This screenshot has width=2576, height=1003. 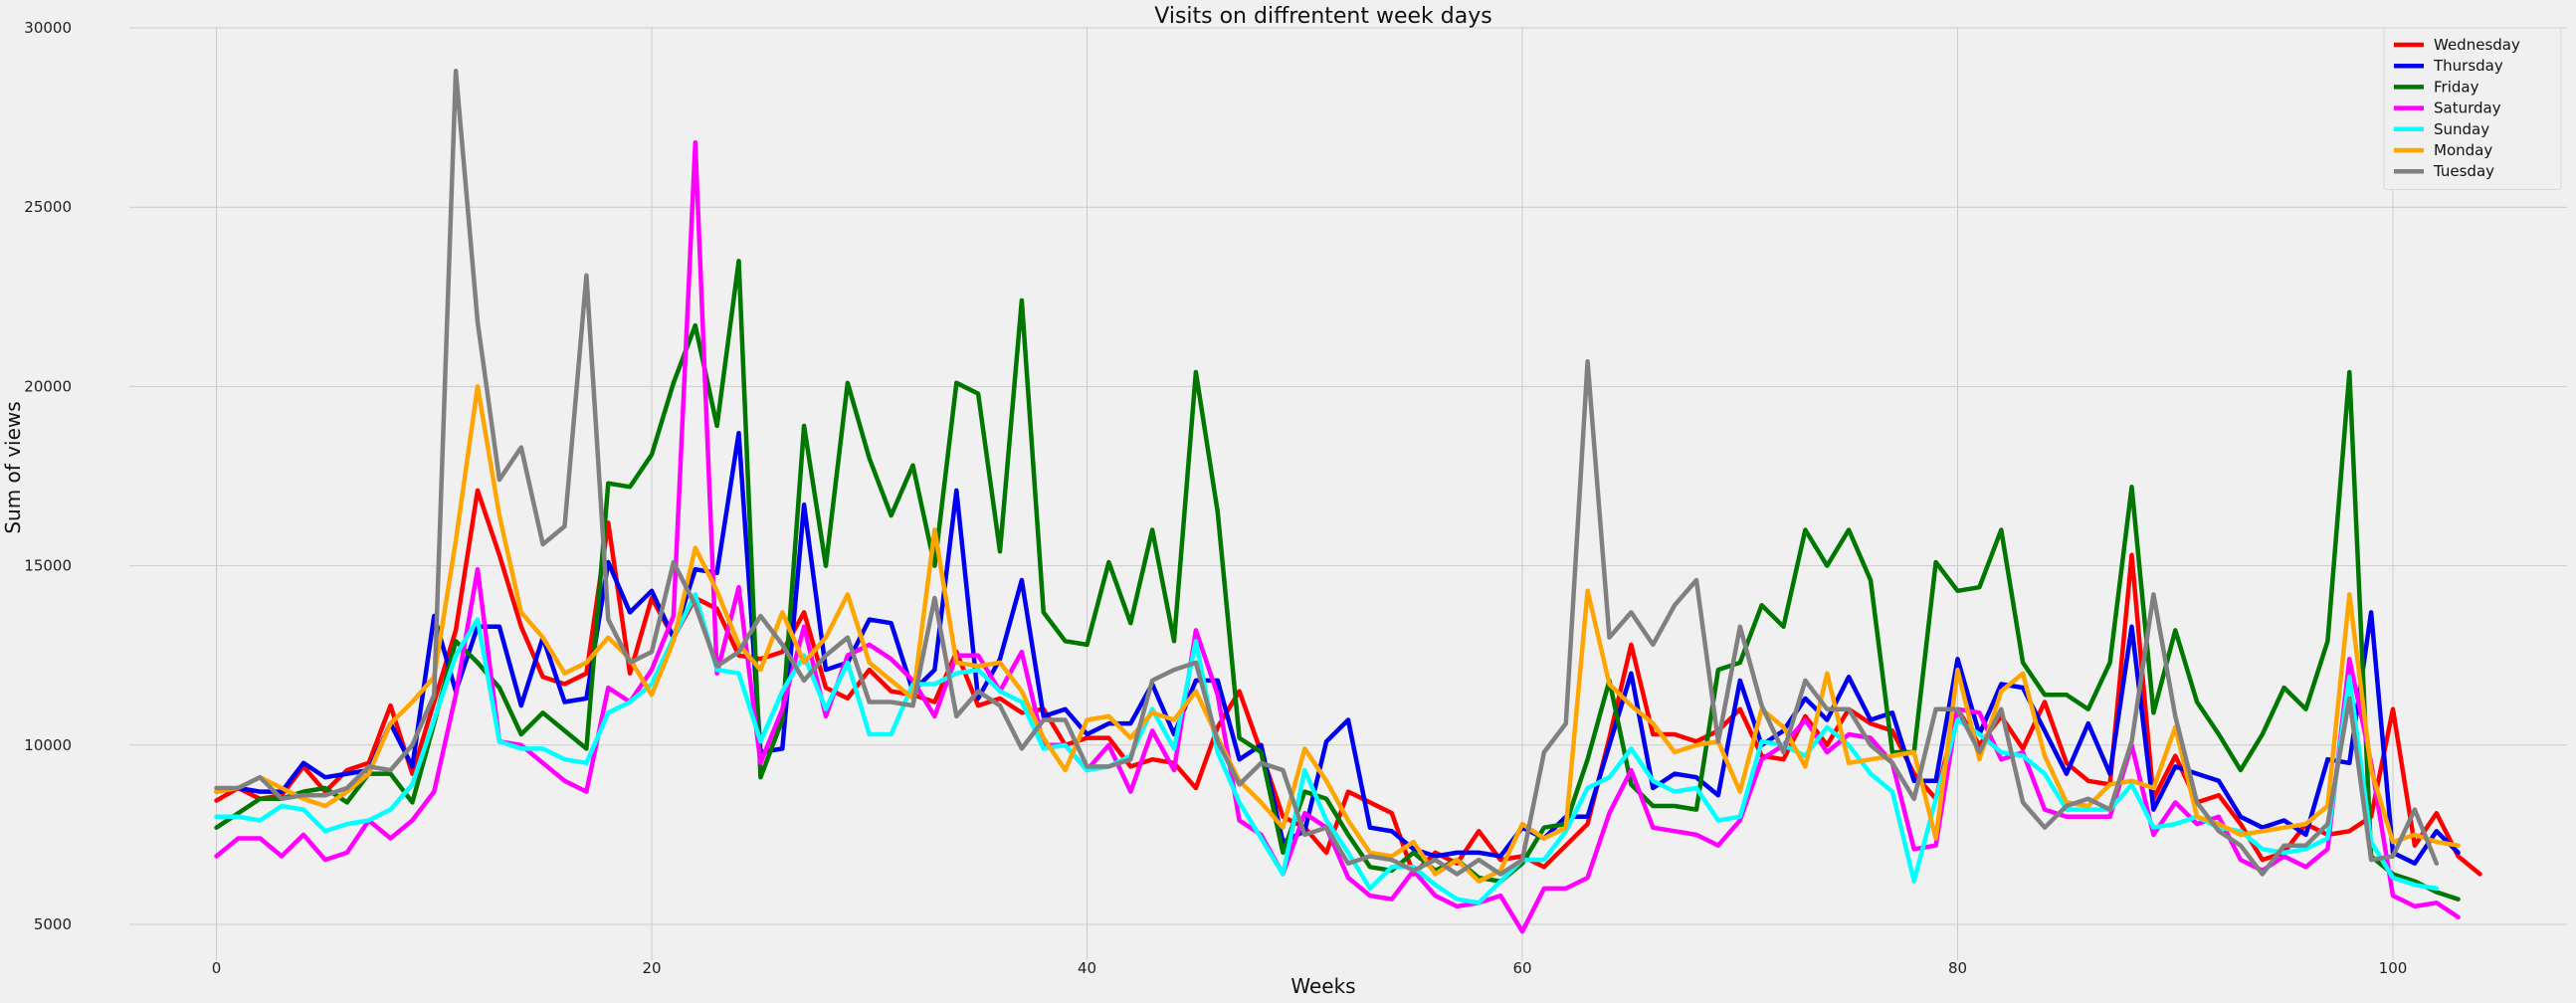 What do you see at coordinates (2393, 968) in the screenshot?
I see `x-tick-label: 100` at bounding box center [2393, 968].